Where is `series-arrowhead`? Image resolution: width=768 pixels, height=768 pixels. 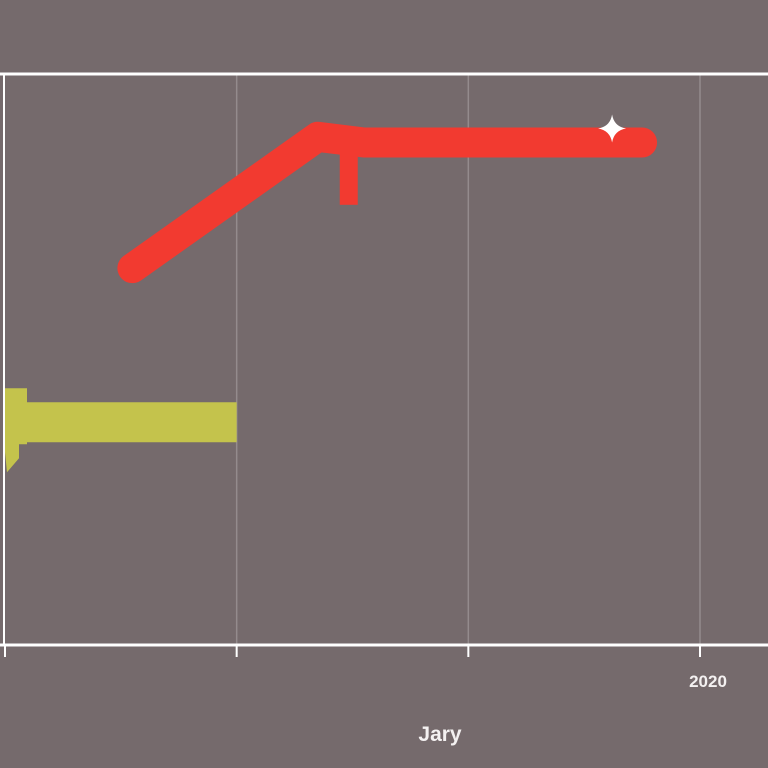 series-arrowhead is located at coordinates (16, 430).